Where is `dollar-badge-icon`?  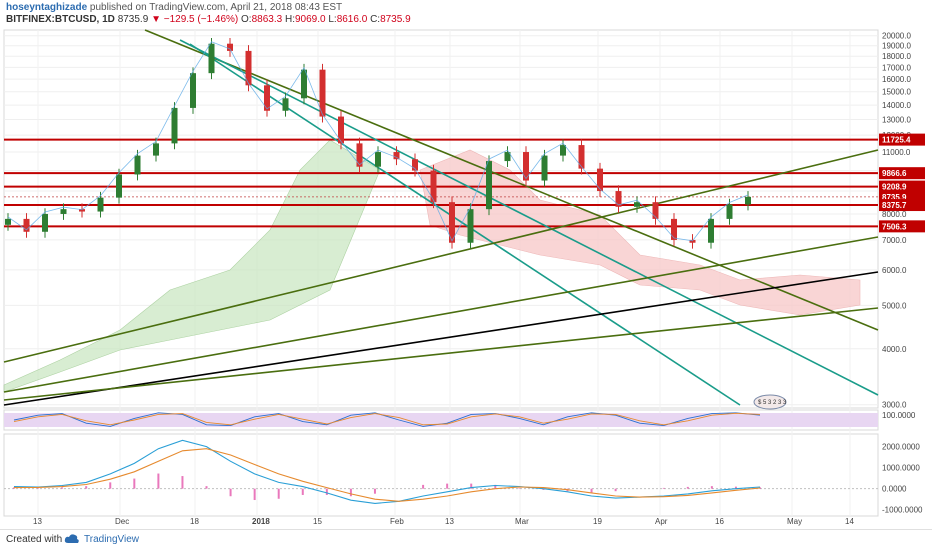
dollar-badge-icon is located at coordinates (770, 402).